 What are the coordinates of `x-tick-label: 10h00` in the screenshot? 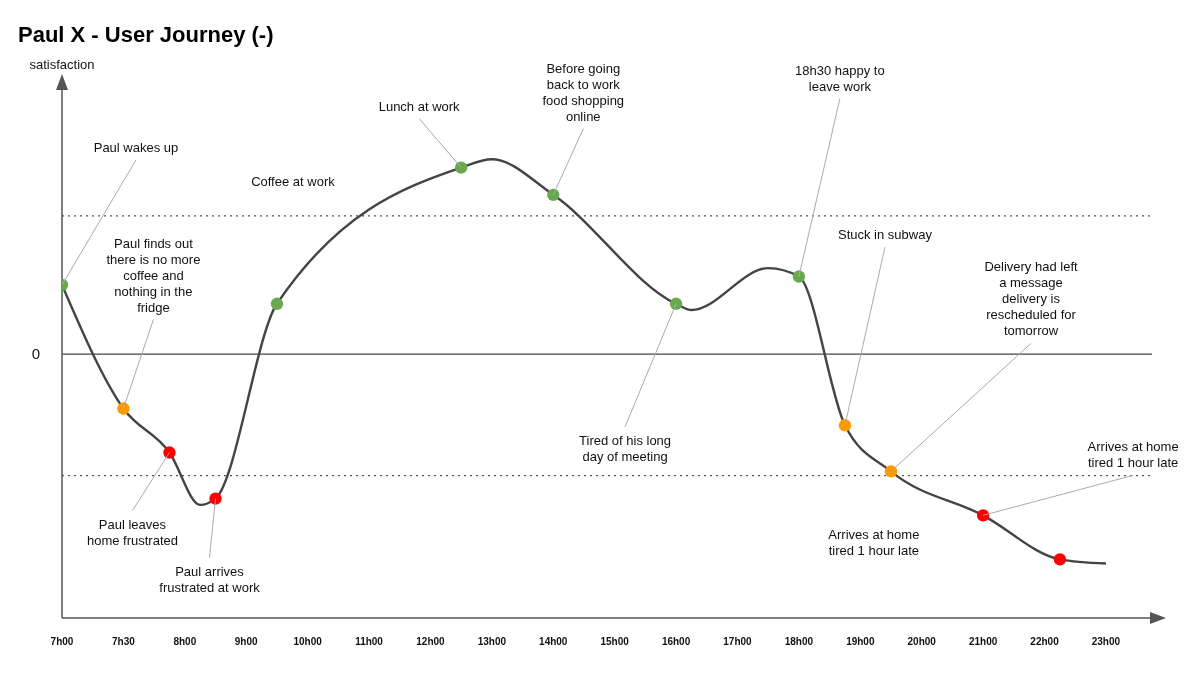 It's located at (308, 642).